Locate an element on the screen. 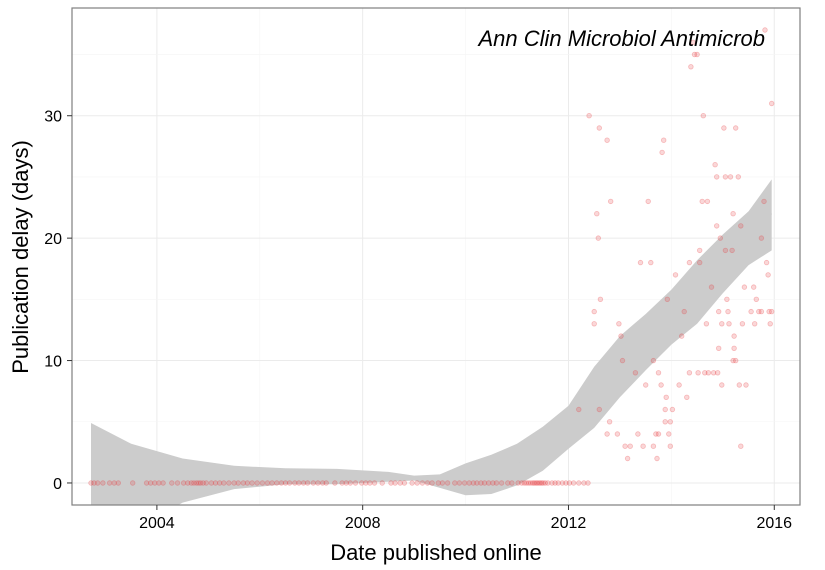  y-axis-title: Publication delay (days) is located at coordinates (20, 257).